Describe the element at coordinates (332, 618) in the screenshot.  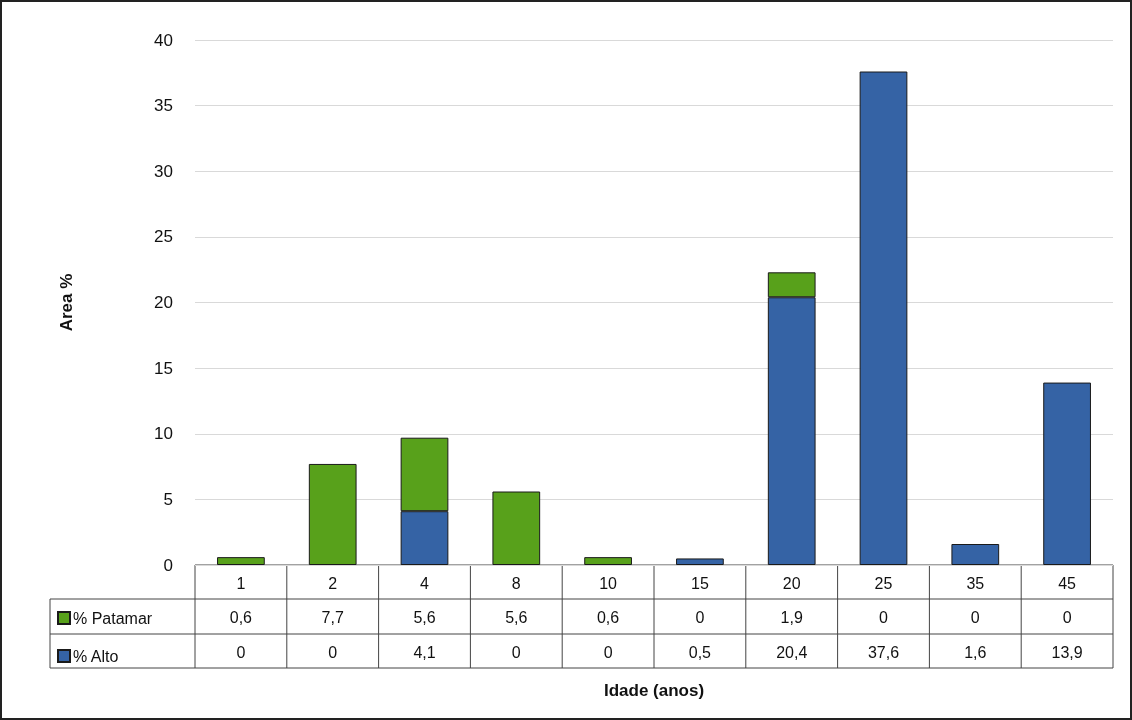
I see `data-label: 7,7` at that location.